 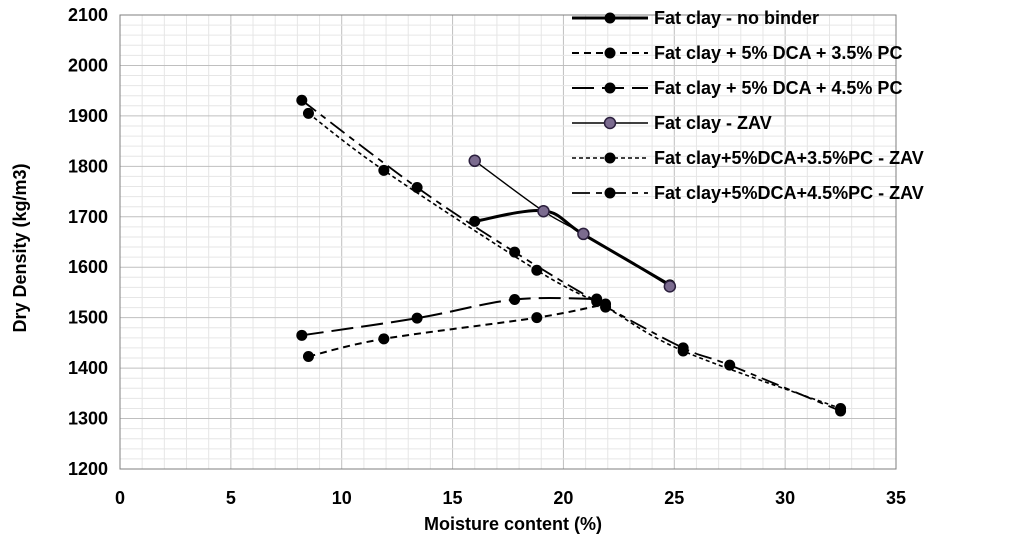 What do you see at coordinates (896, 498) in the screenshot?
I see `x-tick-label: 35` at bounding box center [896, 498].